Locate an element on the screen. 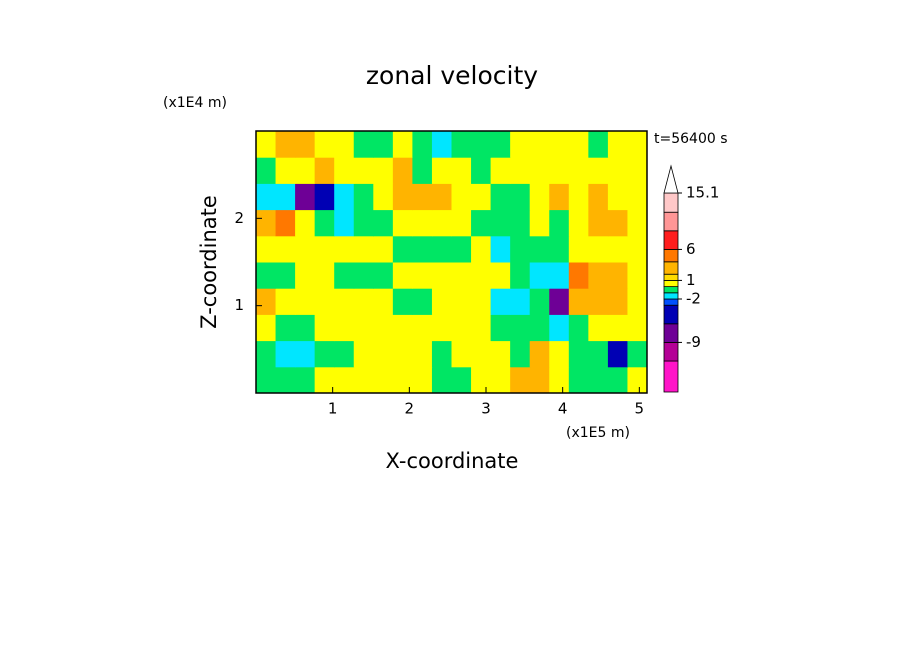 The width and height of the screenshot is (904, 654). y-unit: (x1E4 m) is located at coordinates (195, 103).